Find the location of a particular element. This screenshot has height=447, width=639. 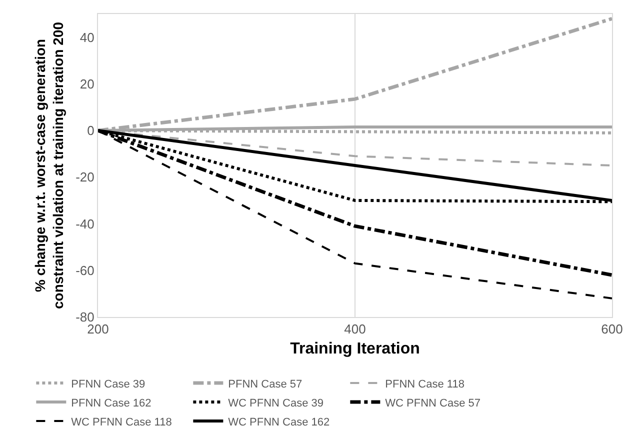

y-tick-label: -60 is located at coordinates (85, 270).